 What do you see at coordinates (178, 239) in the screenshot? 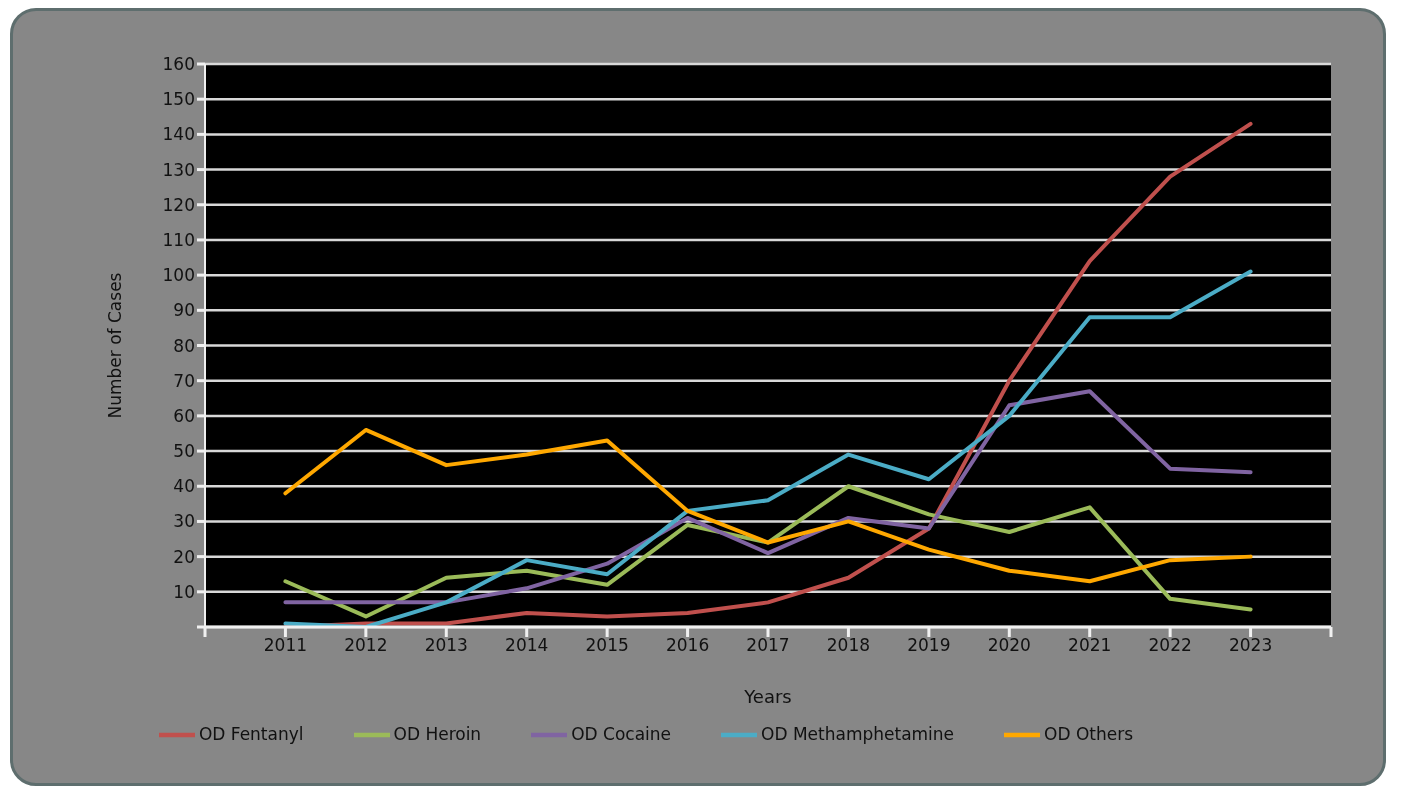
I see `y-tick-label: 110` at bounding box center [178, 239].